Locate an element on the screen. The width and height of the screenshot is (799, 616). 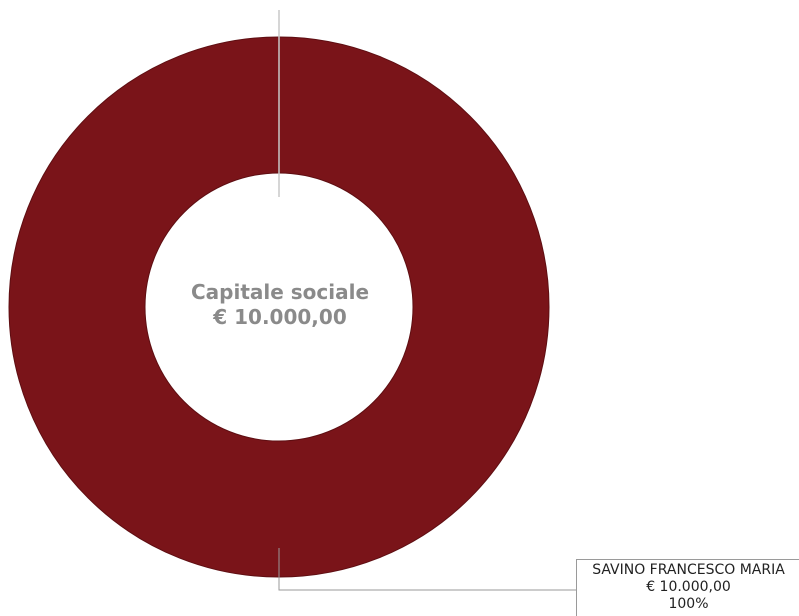
callout-leader-line is located at coordinates (427, 569).